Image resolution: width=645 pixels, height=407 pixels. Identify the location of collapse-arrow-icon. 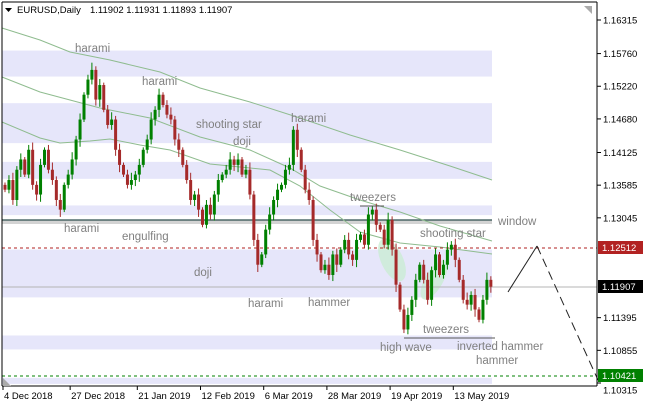
(8, 10).